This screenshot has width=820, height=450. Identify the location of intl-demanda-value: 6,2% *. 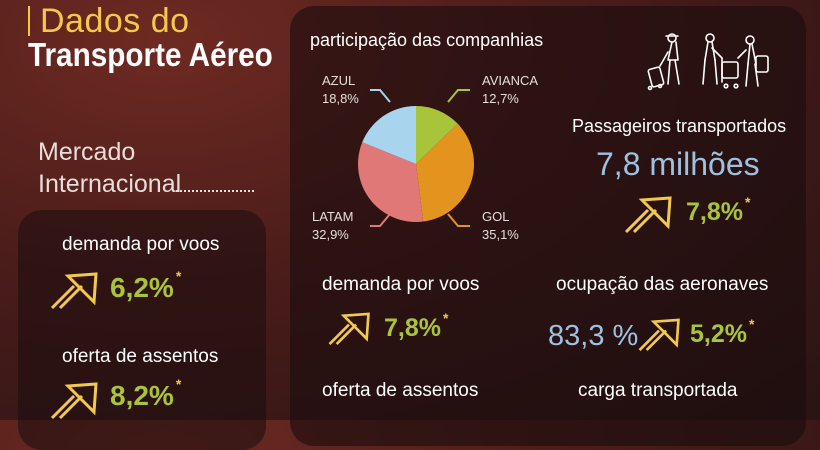
(145, 286).